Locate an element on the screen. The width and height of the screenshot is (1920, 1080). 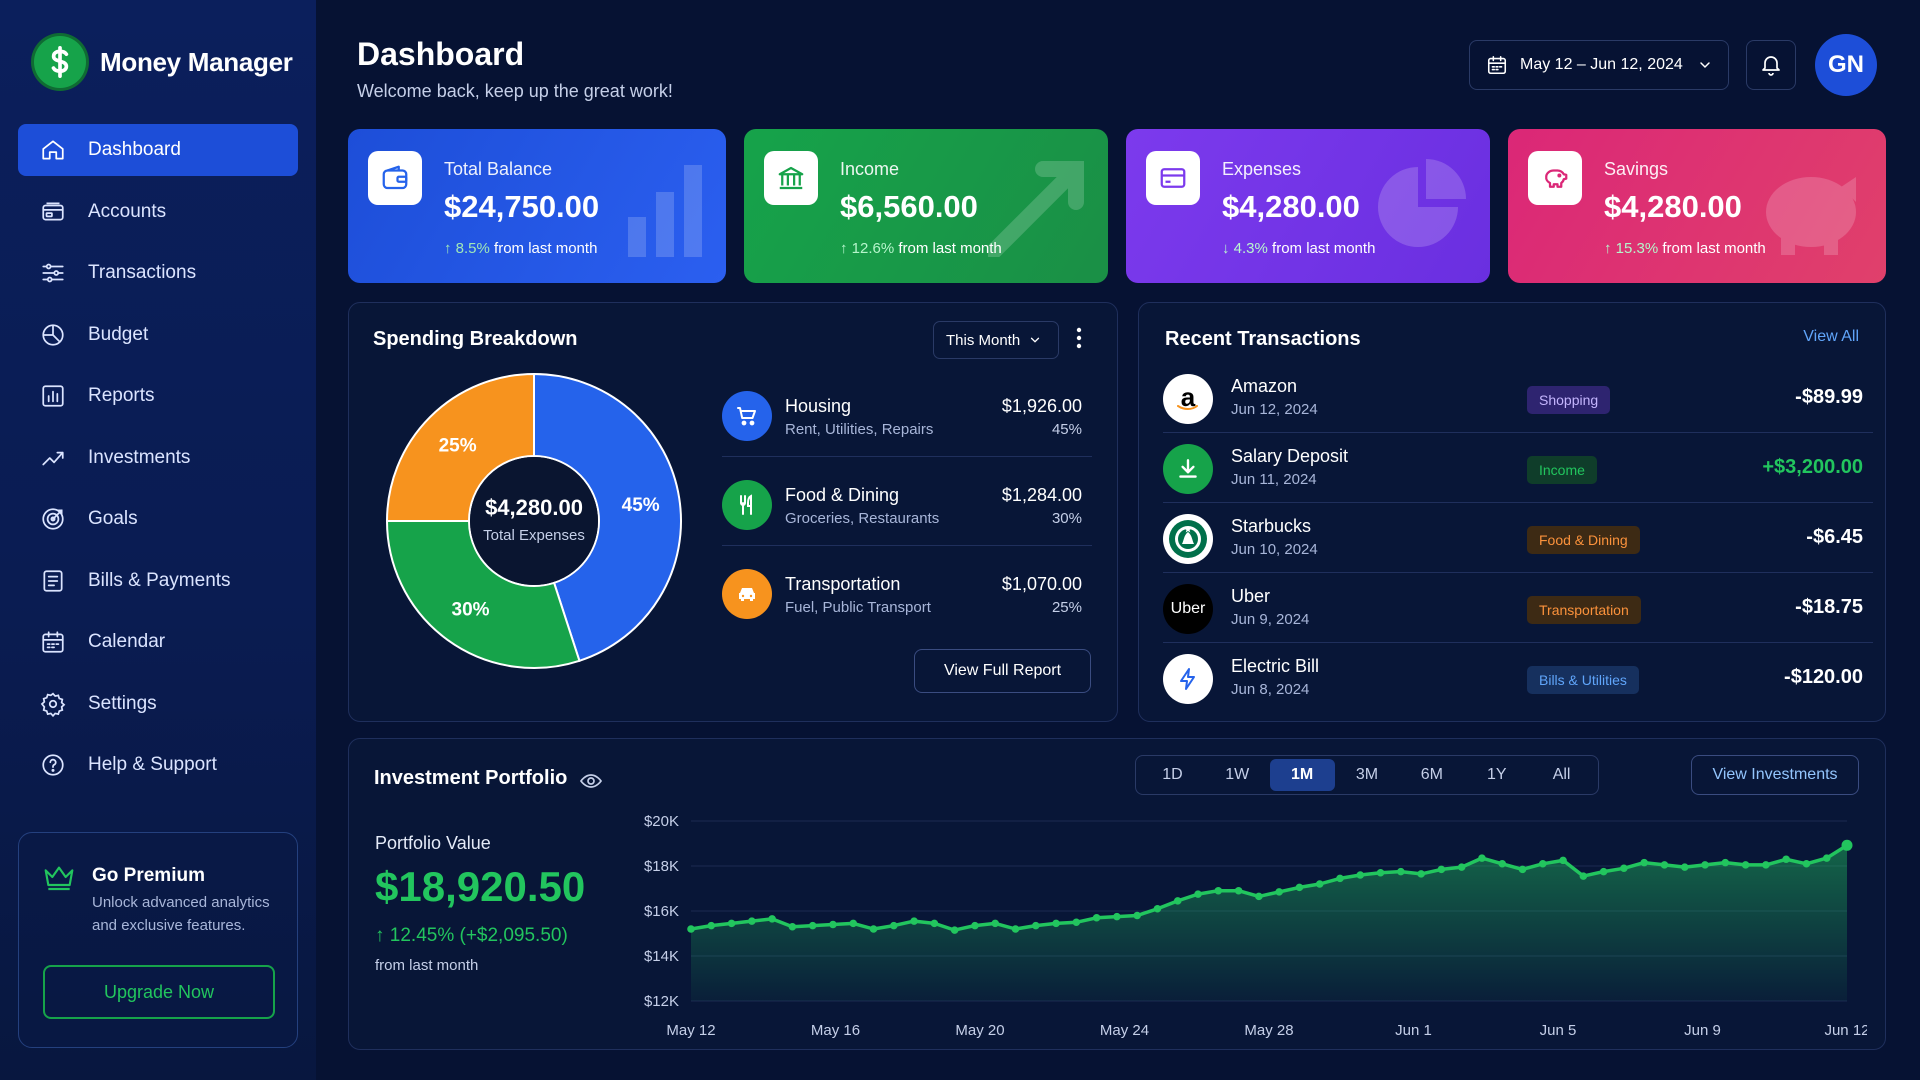
range-1w: 1W is located at coordinates (1237, 774).